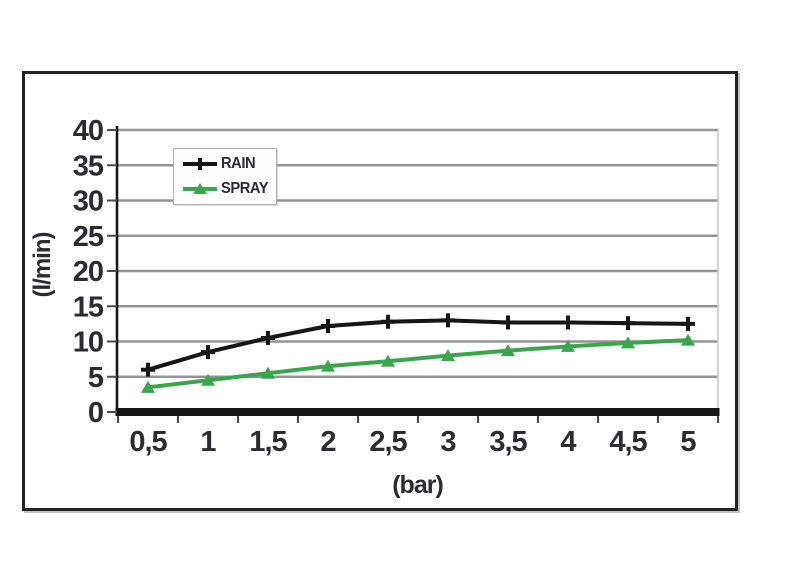  What do you see at coordinates (200, 188) in the screenshot?
I see `spray-legend-marker-icon` at bounding box center [200, 188].